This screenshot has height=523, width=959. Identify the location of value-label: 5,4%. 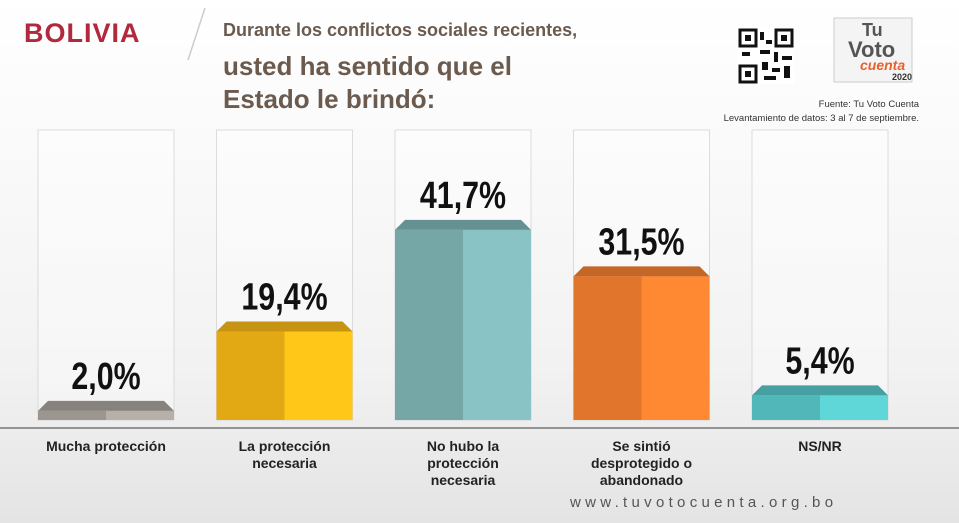
(819, 361).